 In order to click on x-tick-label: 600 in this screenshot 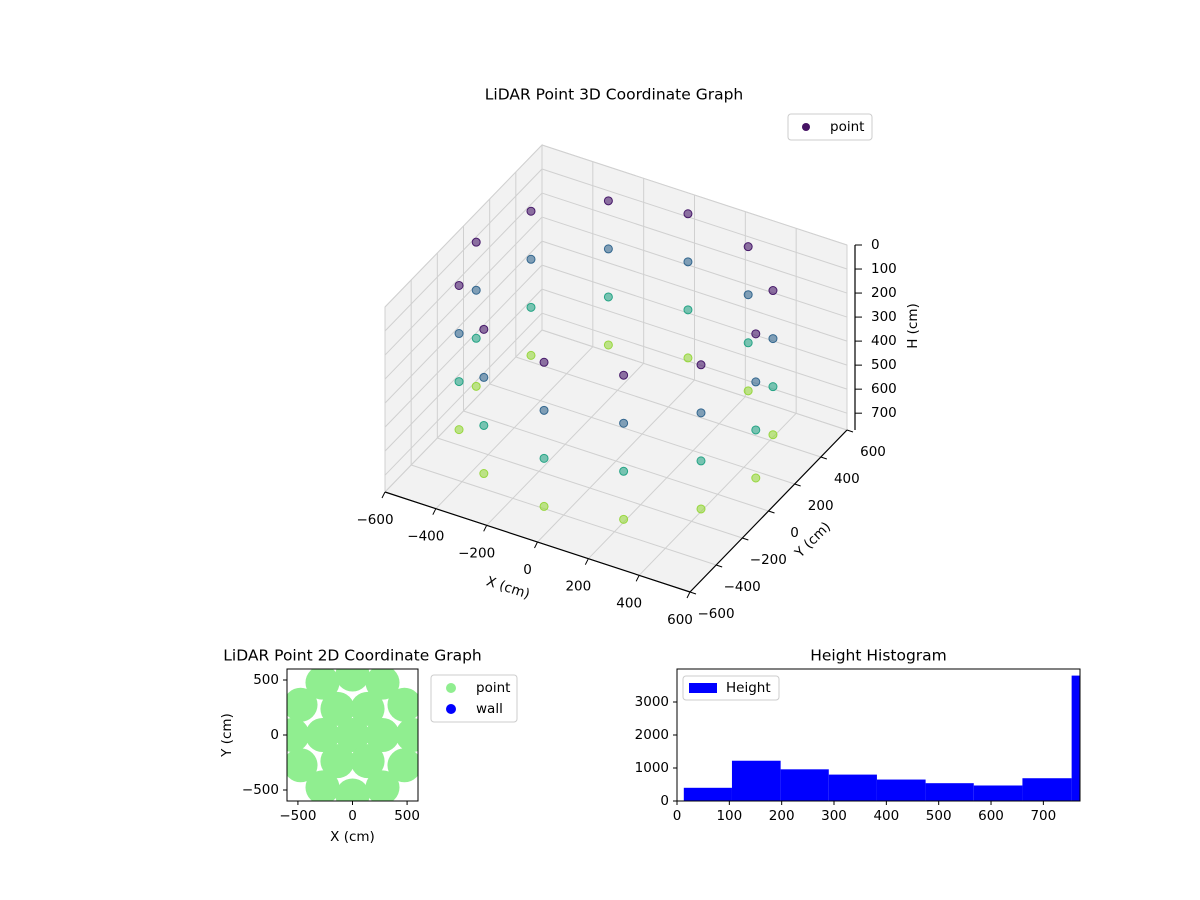, I will do `click(991, 816)`.